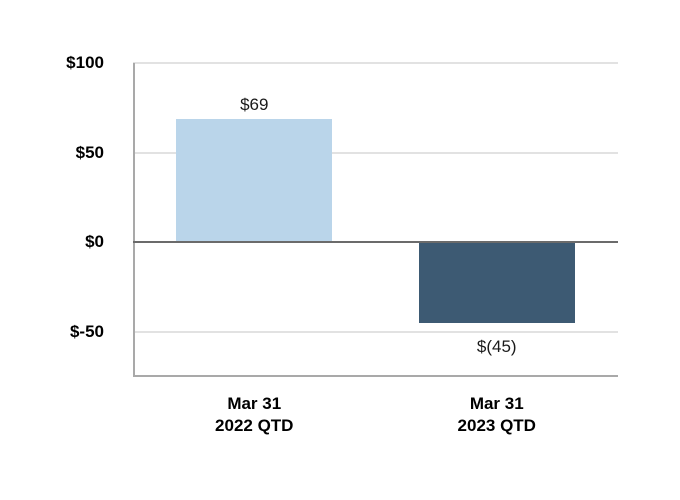 The width and height of the screenshot is (680, 500). What do you see at coordinates (496, 347) in the screenshot?
I see `bar-value-label: $(45)` at bounding box center [496, 347].